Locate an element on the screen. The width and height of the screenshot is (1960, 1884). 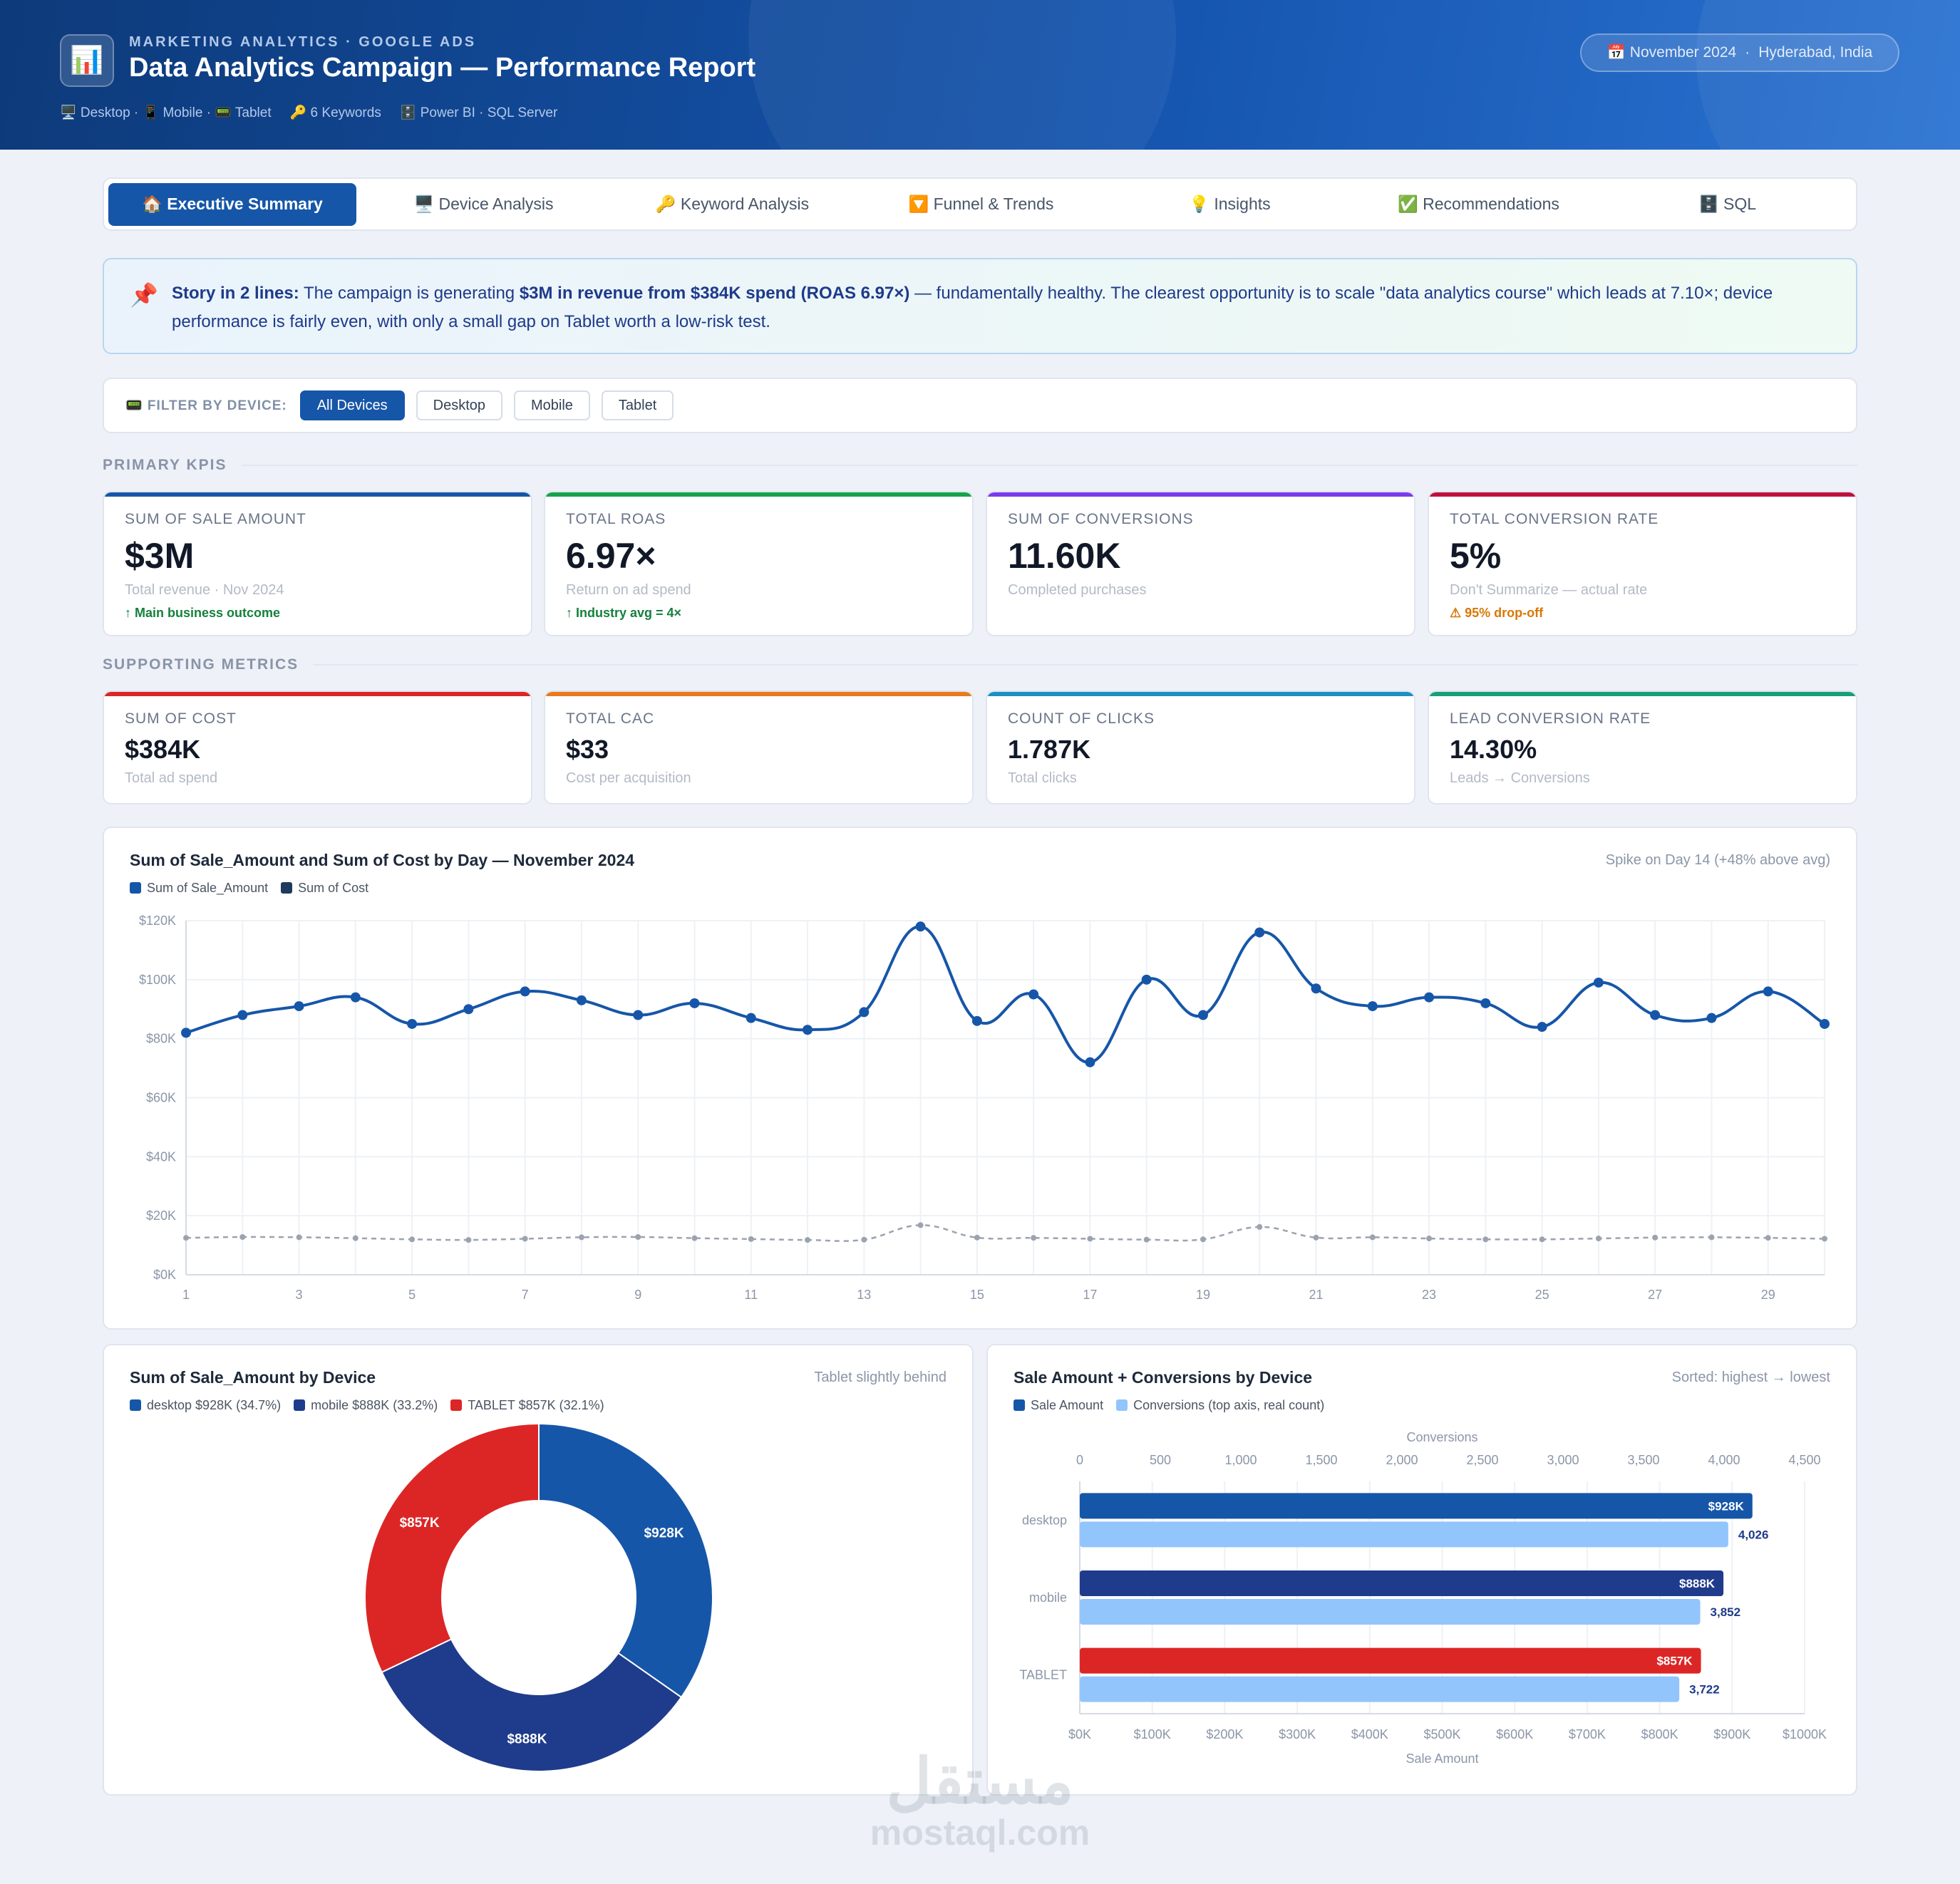
kpi-label: SUM OF SALE AMOUNT is located at coordinates (215, 519).